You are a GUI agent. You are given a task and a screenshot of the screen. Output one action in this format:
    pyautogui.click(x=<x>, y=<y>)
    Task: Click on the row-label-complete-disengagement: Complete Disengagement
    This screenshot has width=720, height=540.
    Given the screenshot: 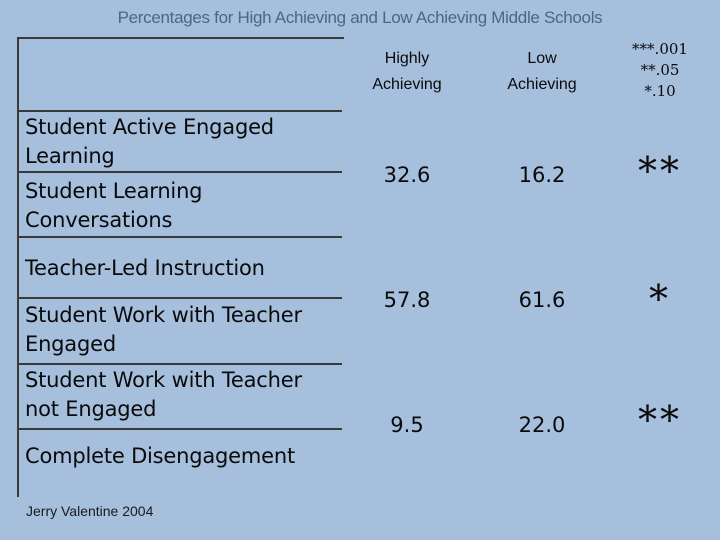 What is the action you would take?
    pyautogui.click(x=160, y=456)
    